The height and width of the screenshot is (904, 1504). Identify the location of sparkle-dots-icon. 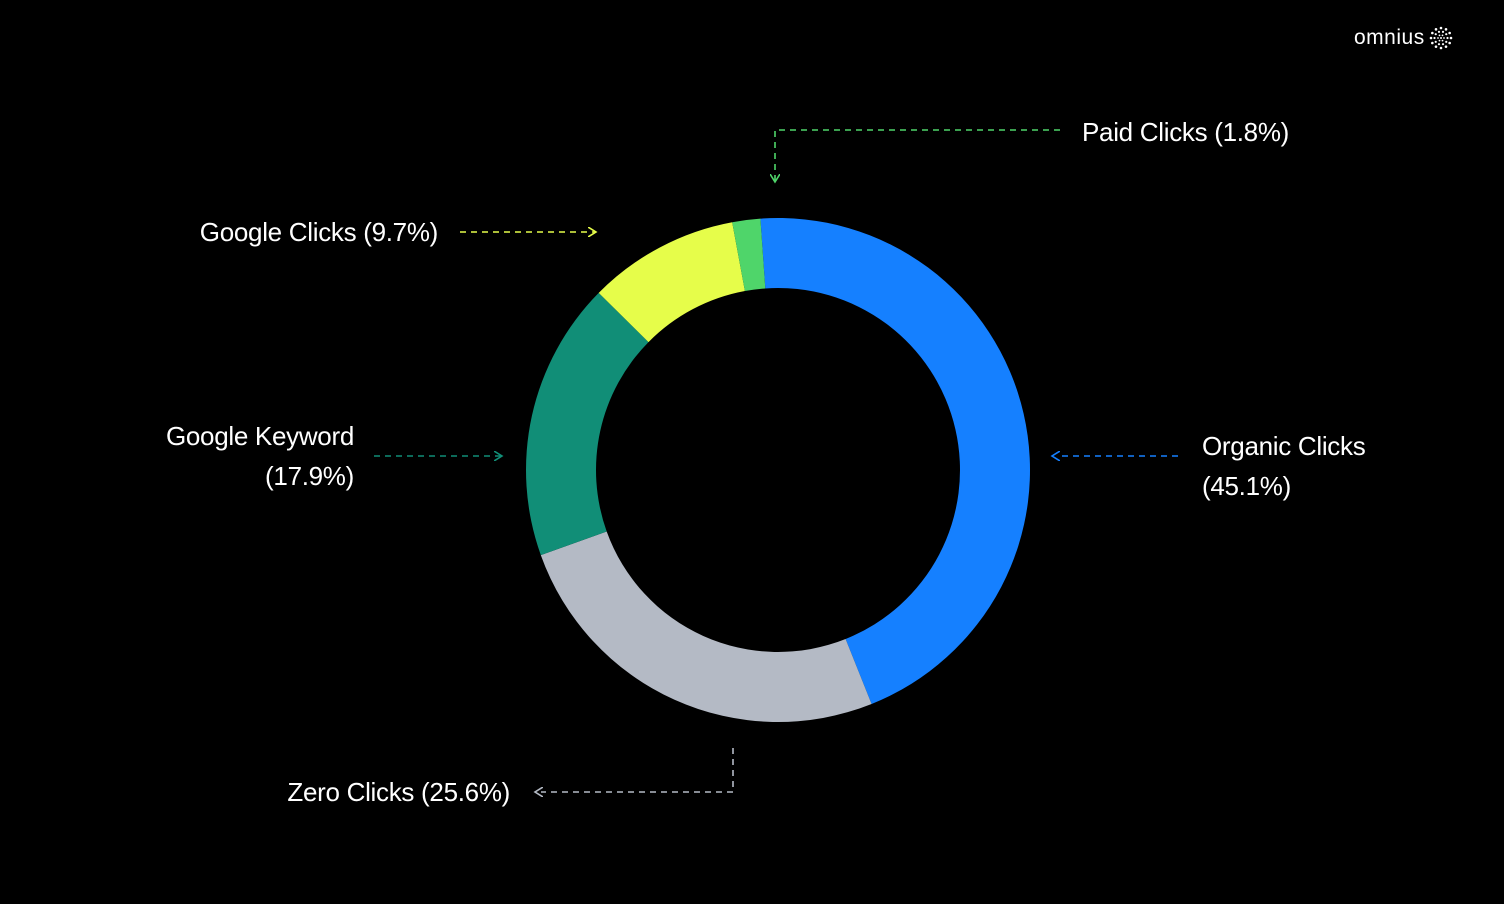
(1441, 38).